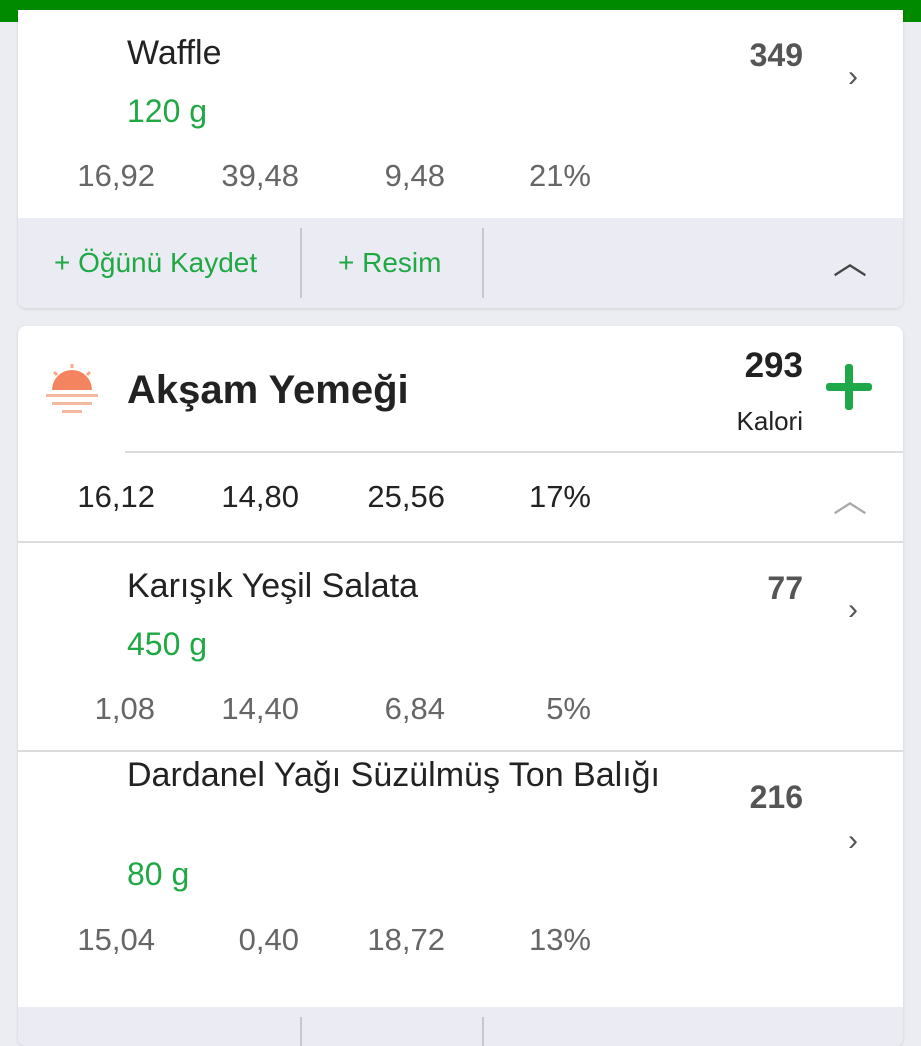 The image size is (921, 1046). Describe the element at coordinates (390, 262) in the screenshot. I see `add-photo-button: + Resim` at that location.